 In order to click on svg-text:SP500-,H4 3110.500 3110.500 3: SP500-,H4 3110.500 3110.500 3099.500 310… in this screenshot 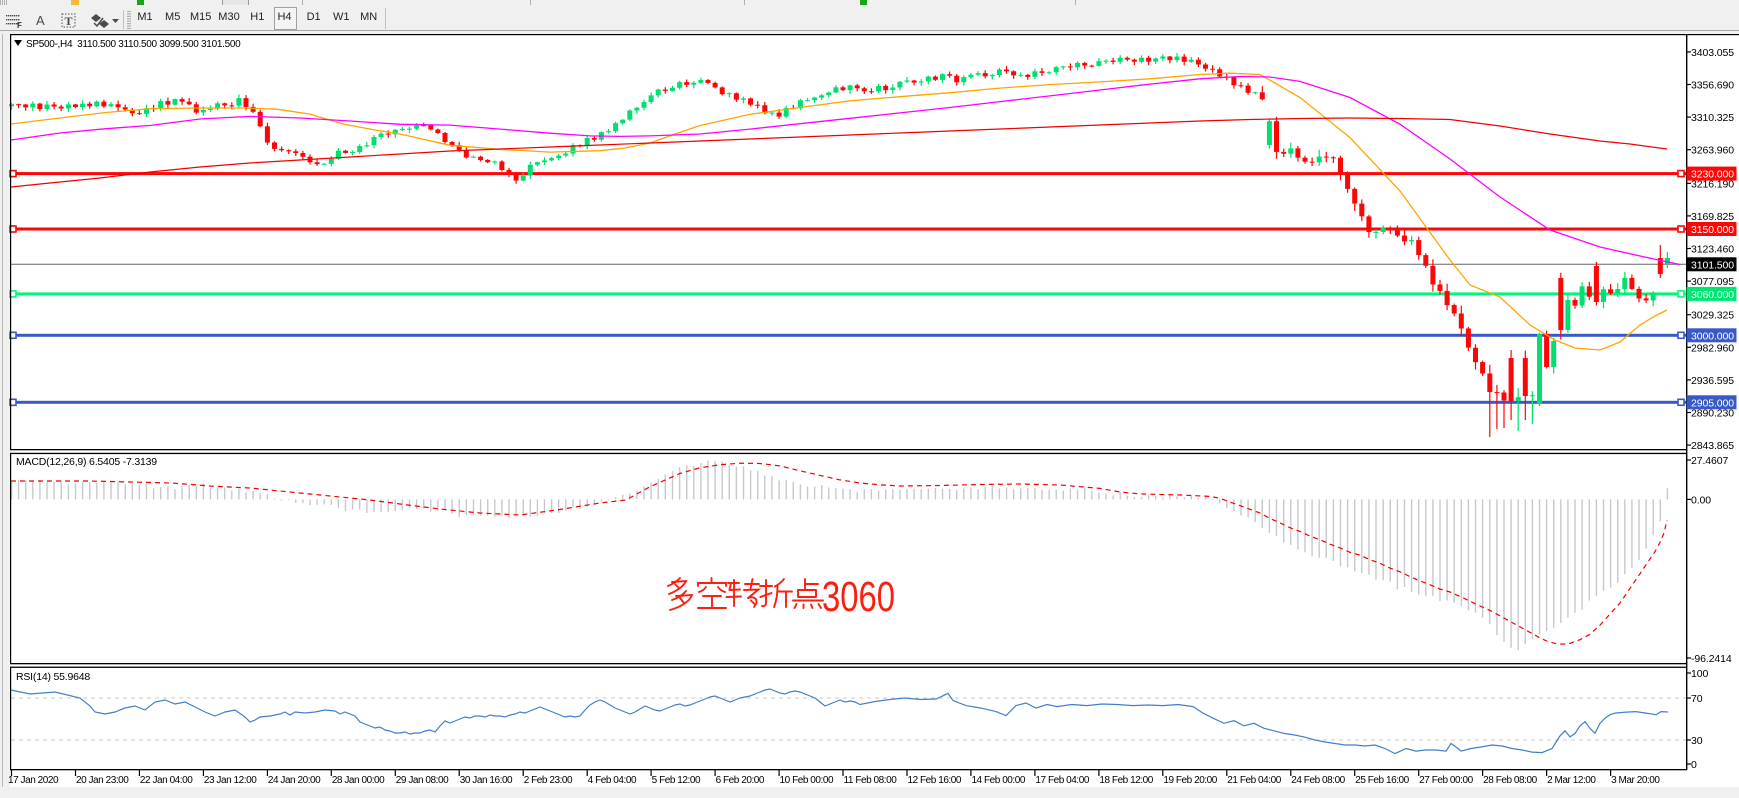, I will do `click(133, 44)`.